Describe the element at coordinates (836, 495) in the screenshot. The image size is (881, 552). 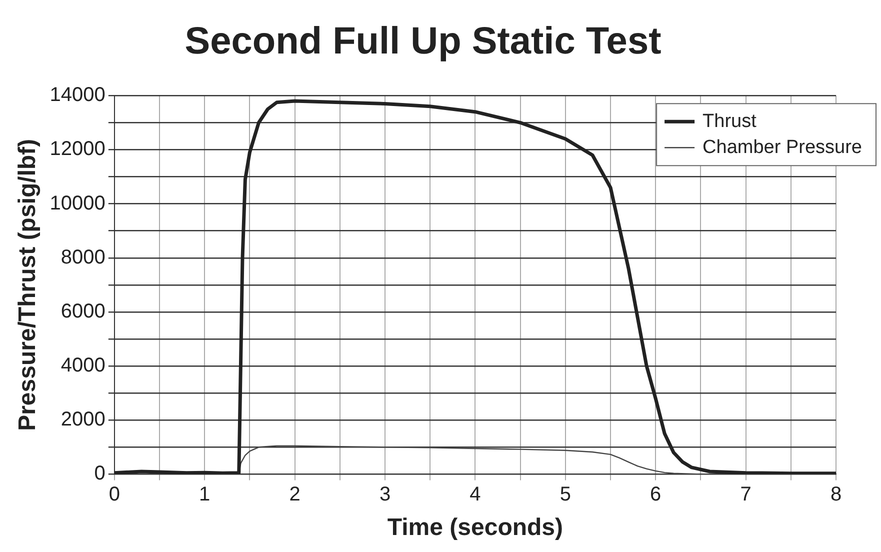
I see `x-tick-label: 8` at that location.